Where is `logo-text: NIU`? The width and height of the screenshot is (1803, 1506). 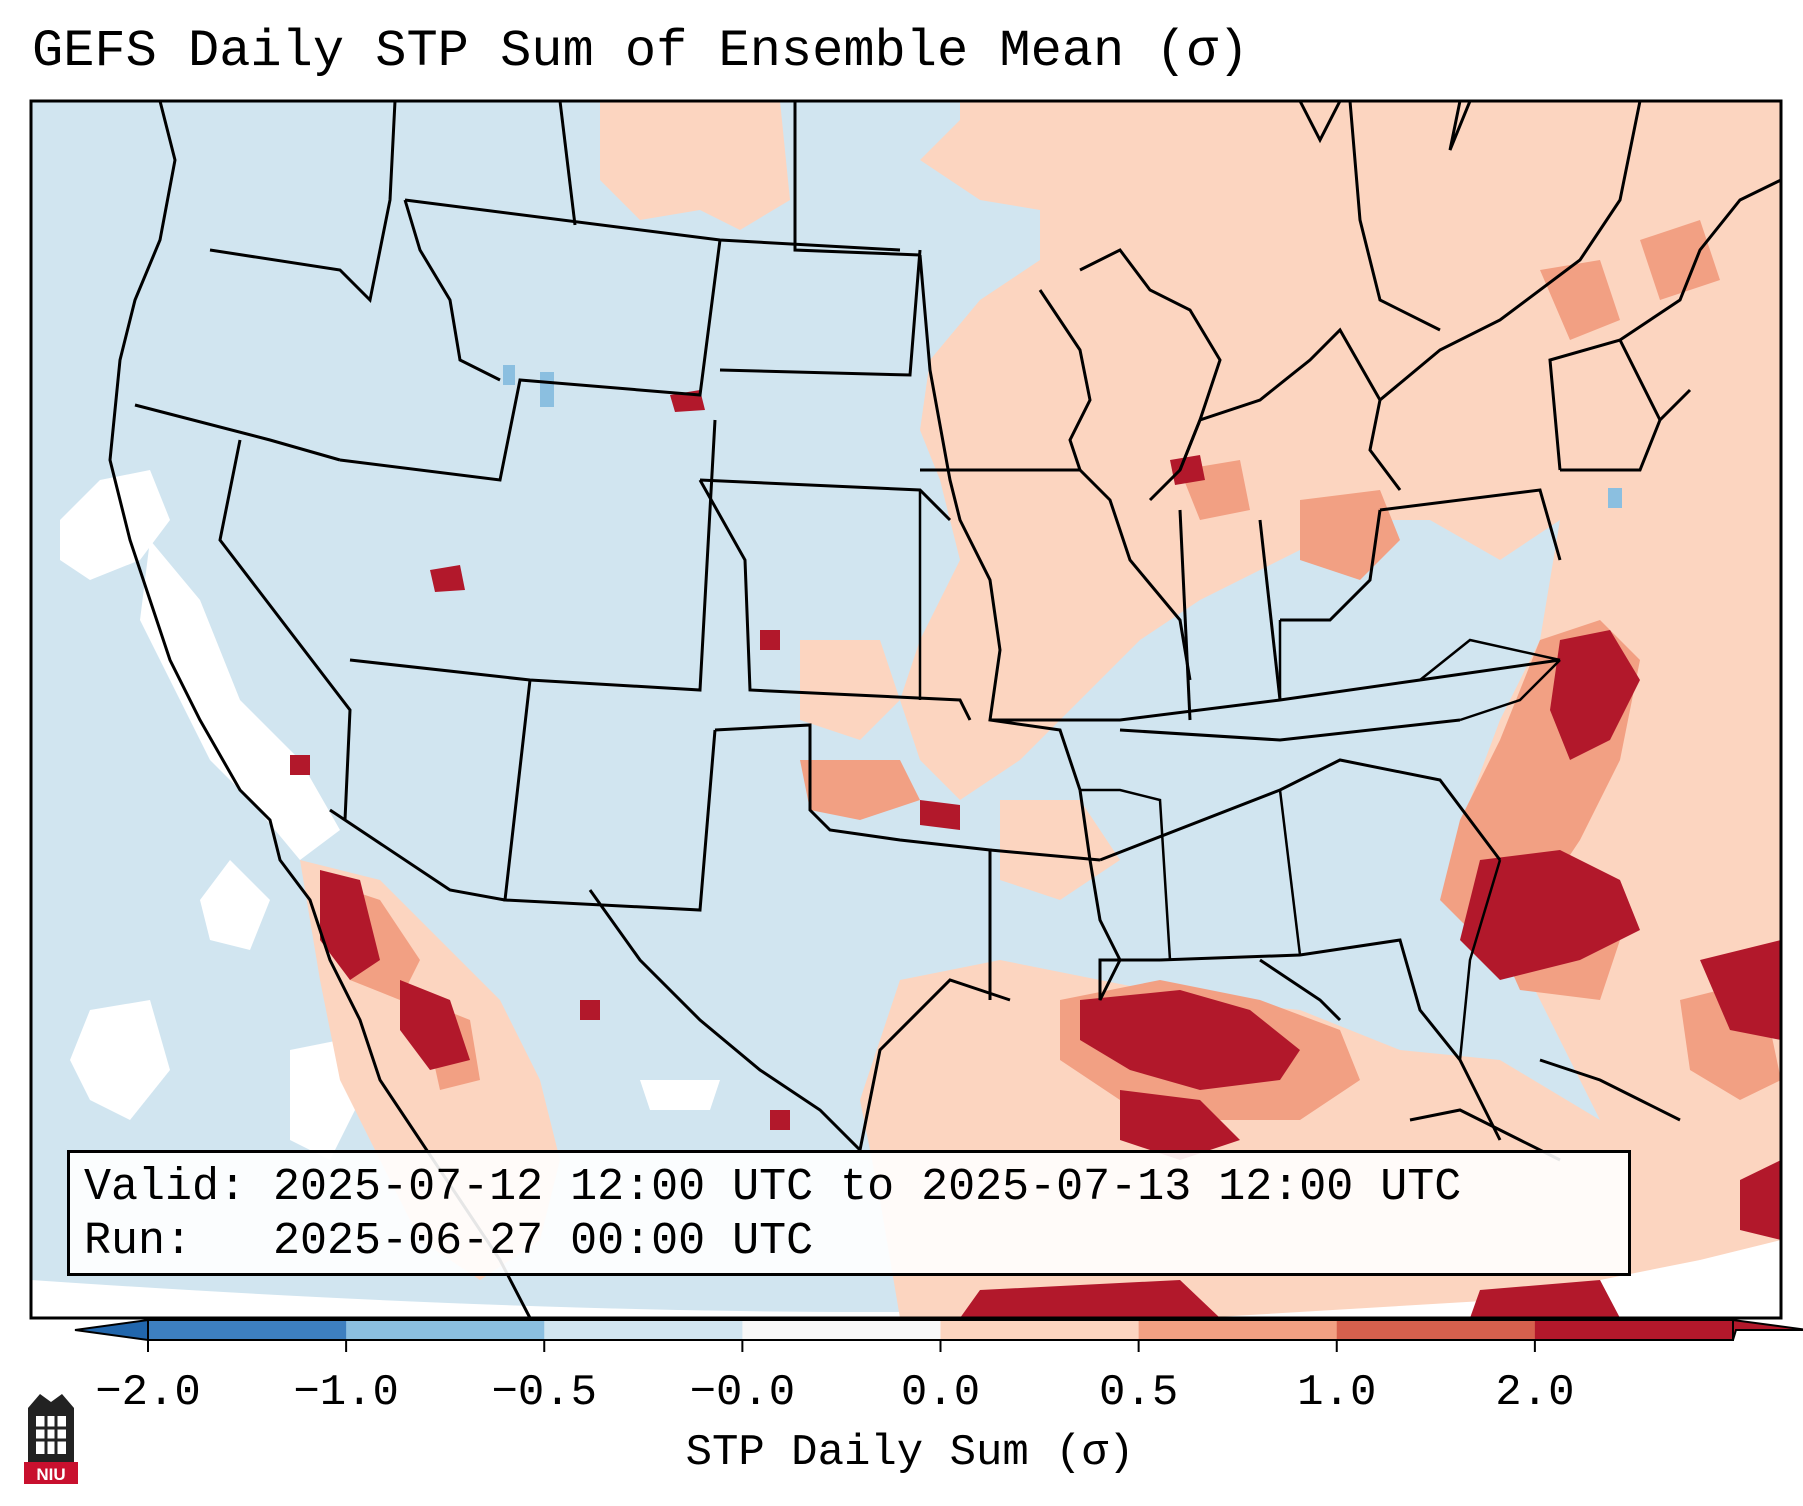 logo-text: NIU is located at coordinates (50, 1474).